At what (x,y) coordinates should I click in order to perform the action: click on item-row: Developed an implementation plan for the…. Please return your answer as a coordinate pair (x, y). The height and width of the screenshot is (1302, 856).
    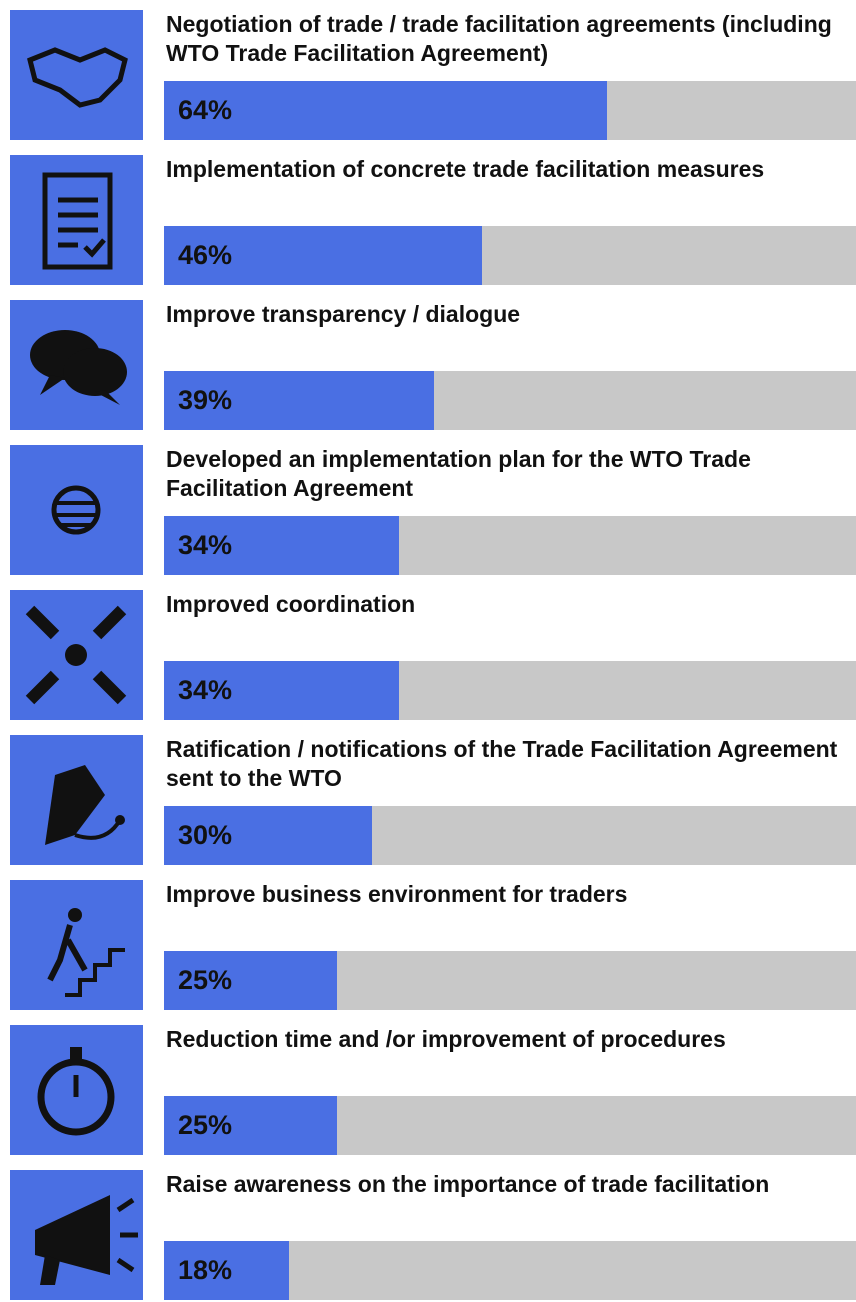
    Looking at the image, I should click on (428, 510).